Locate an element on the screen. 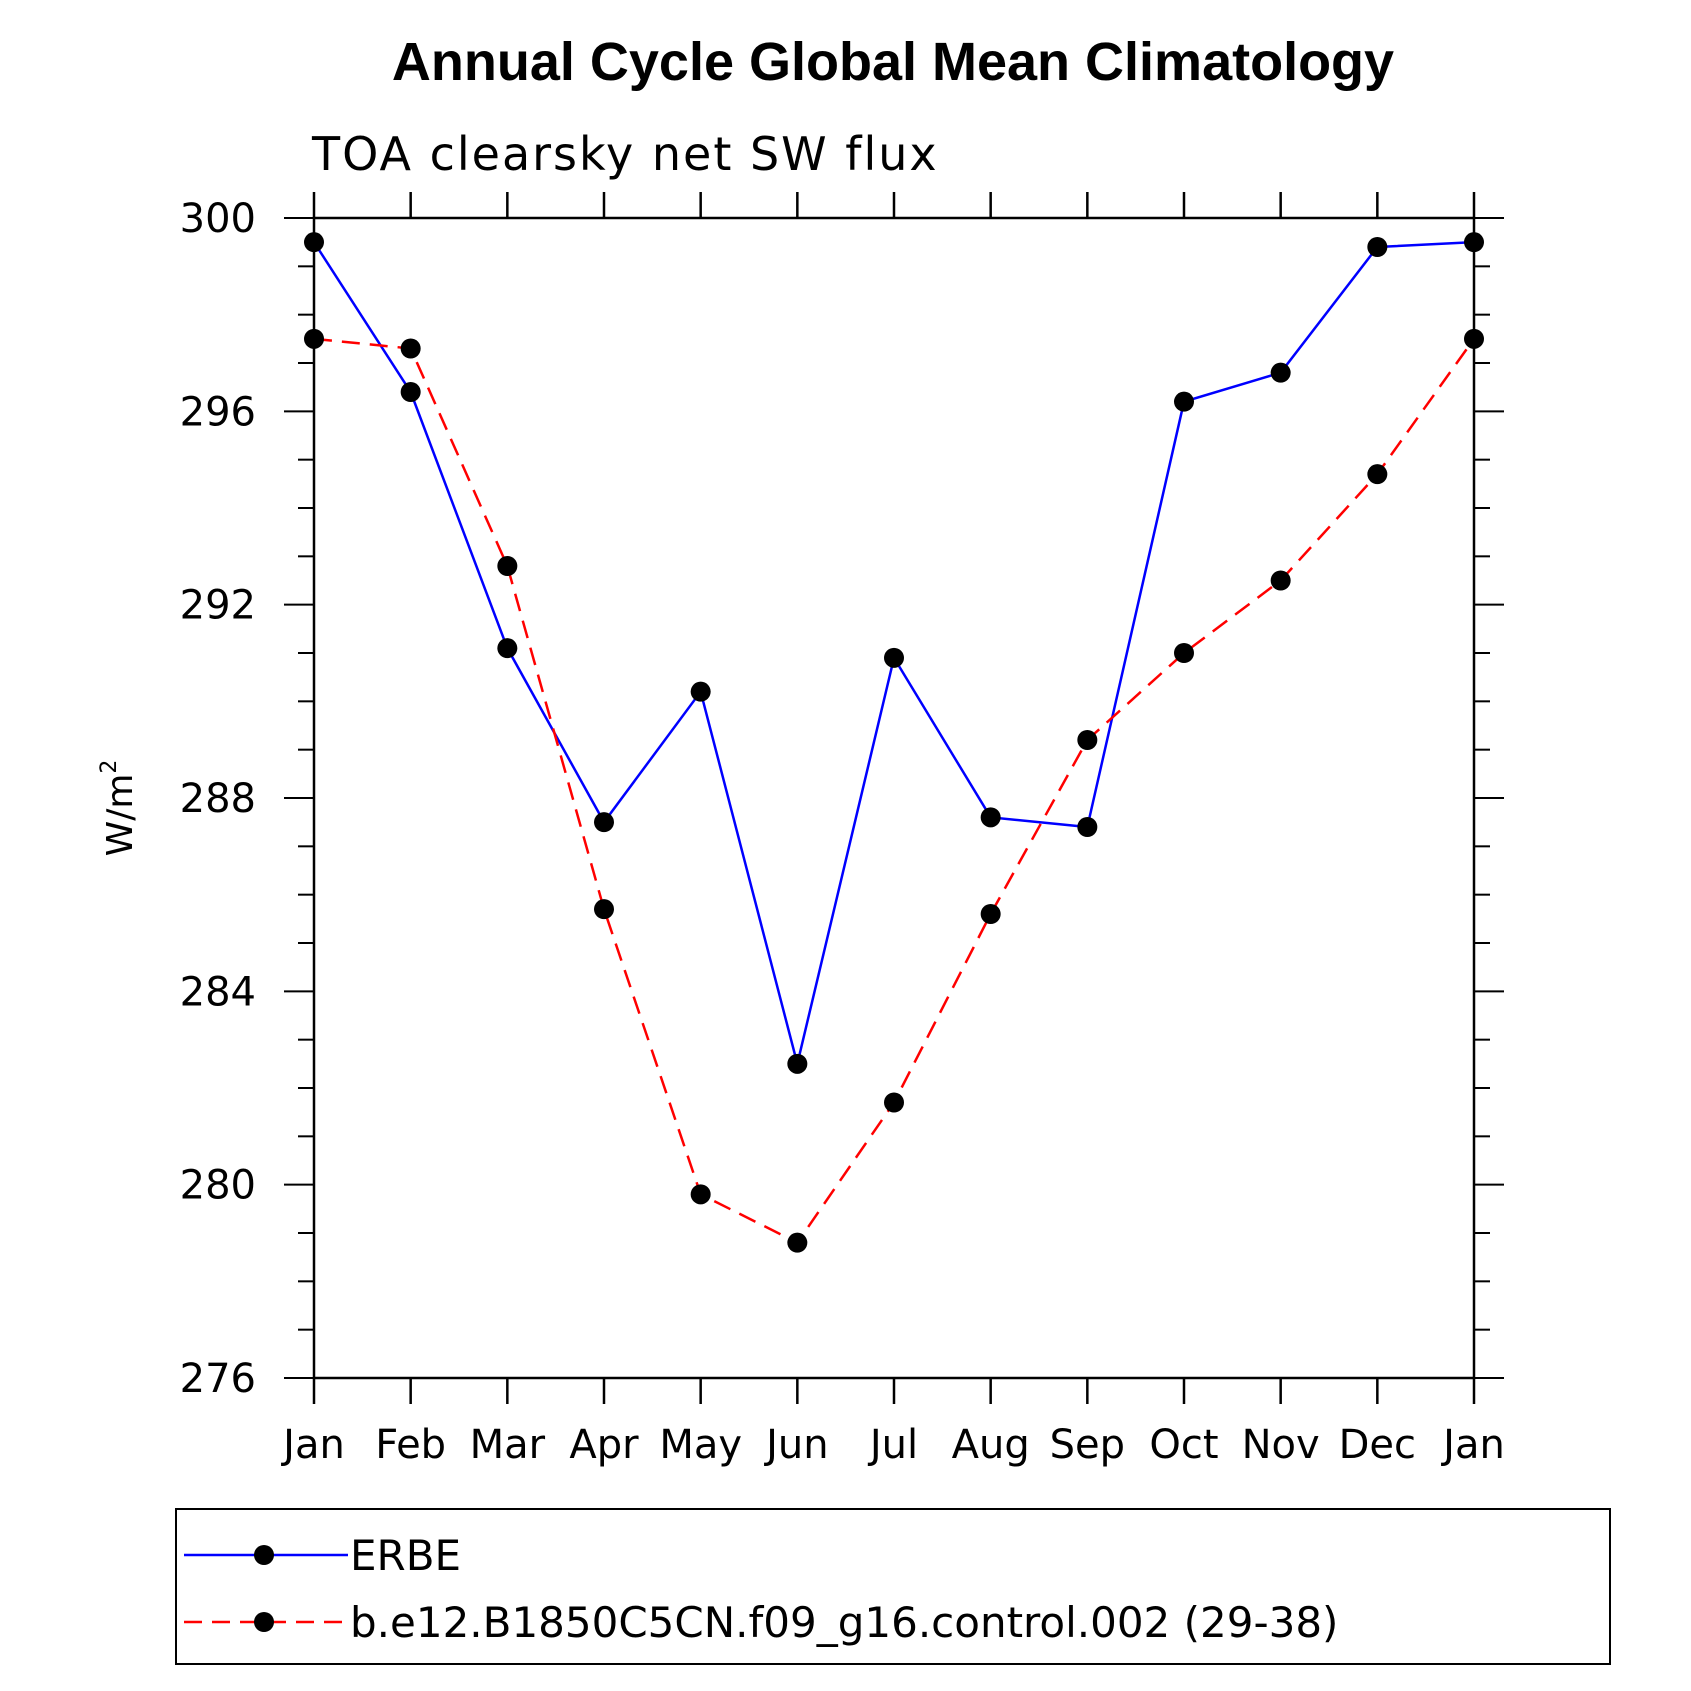 The image size is (1691, 1691). x-tick-label: Nov is located at coordinates (1281, 1445).